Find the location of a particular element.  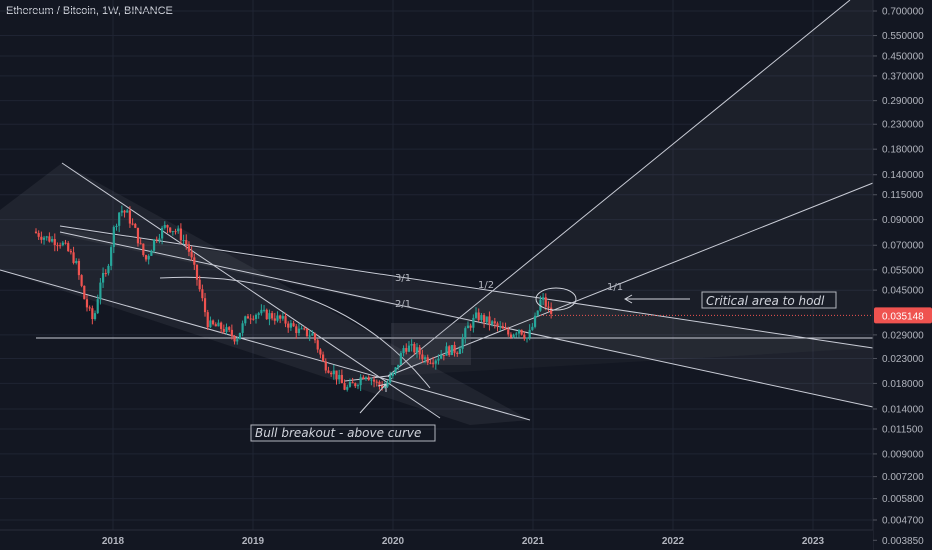

y-tick-label: 0.370000 is located at coordinates (903, 76).